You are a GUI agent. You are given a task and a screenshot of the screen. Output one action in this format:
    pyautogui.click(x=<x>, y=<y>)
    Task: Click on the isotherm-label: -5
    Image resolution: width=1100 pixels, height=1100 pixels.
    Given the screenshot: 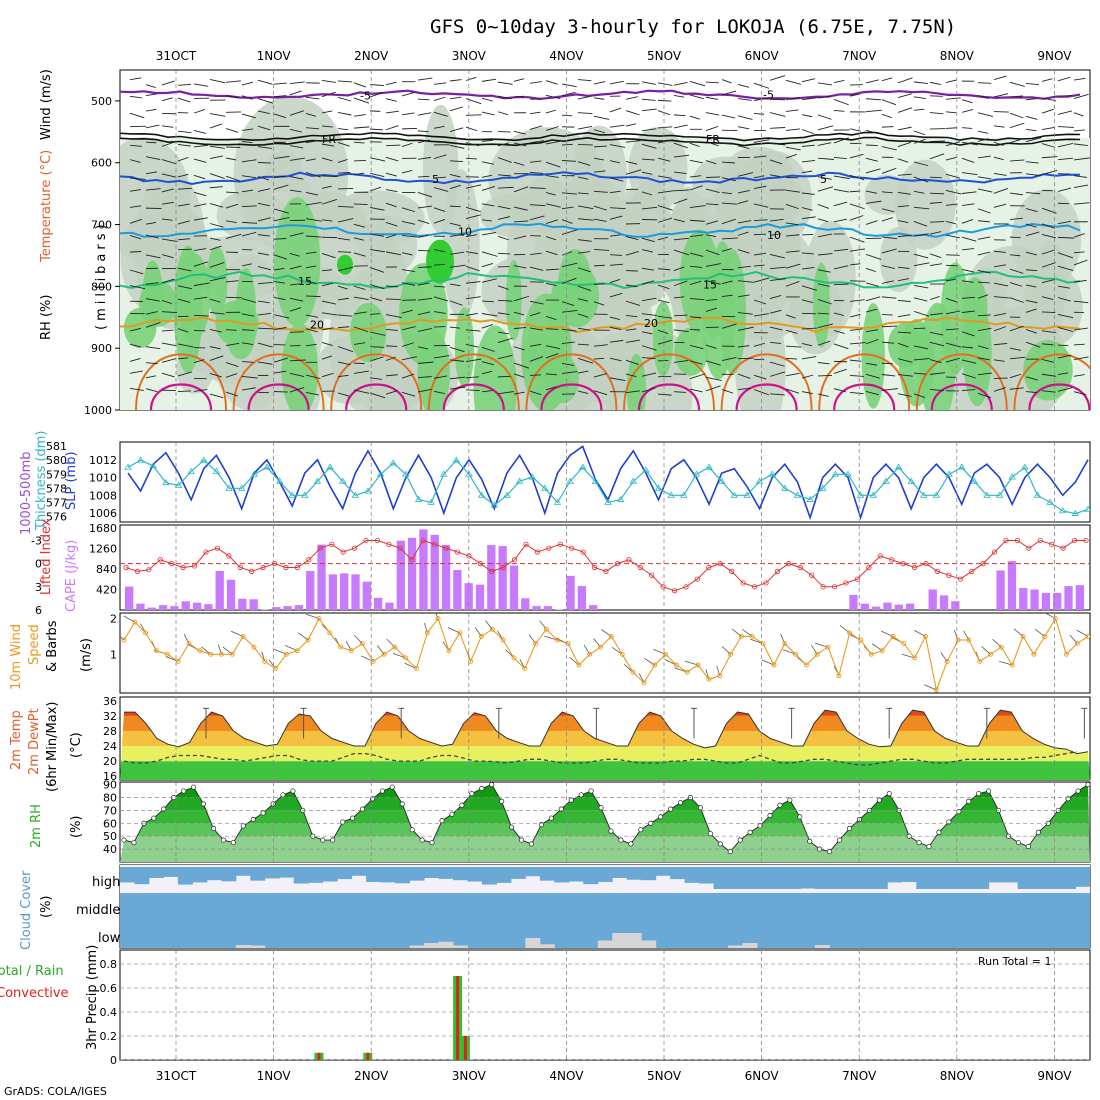 What is the action you would take?
    pyautogui.click(x=768, y=94)
    